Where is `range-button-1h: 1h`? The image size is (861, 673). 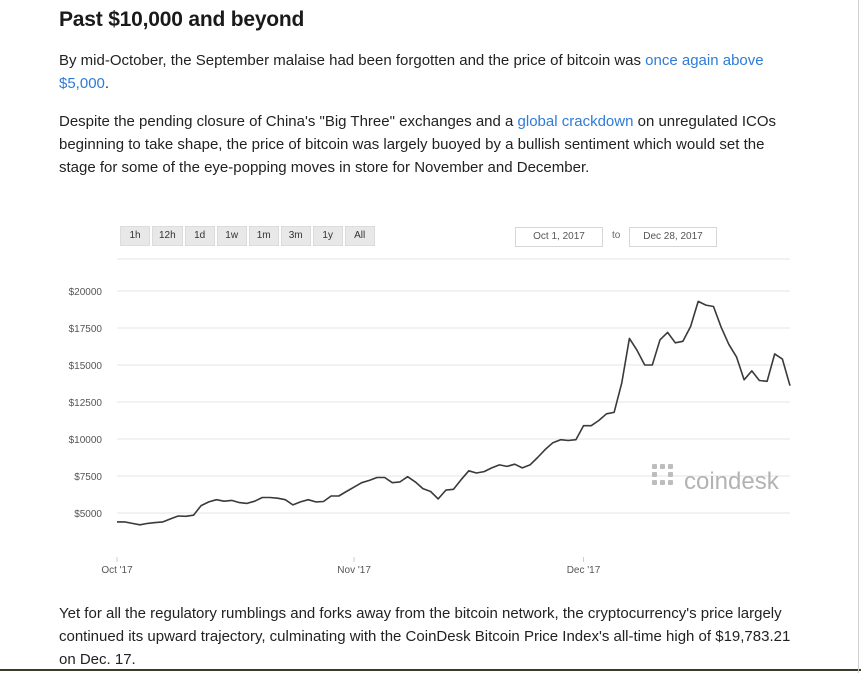
range-button-1h: 1h is located at coordinates (135, 236).